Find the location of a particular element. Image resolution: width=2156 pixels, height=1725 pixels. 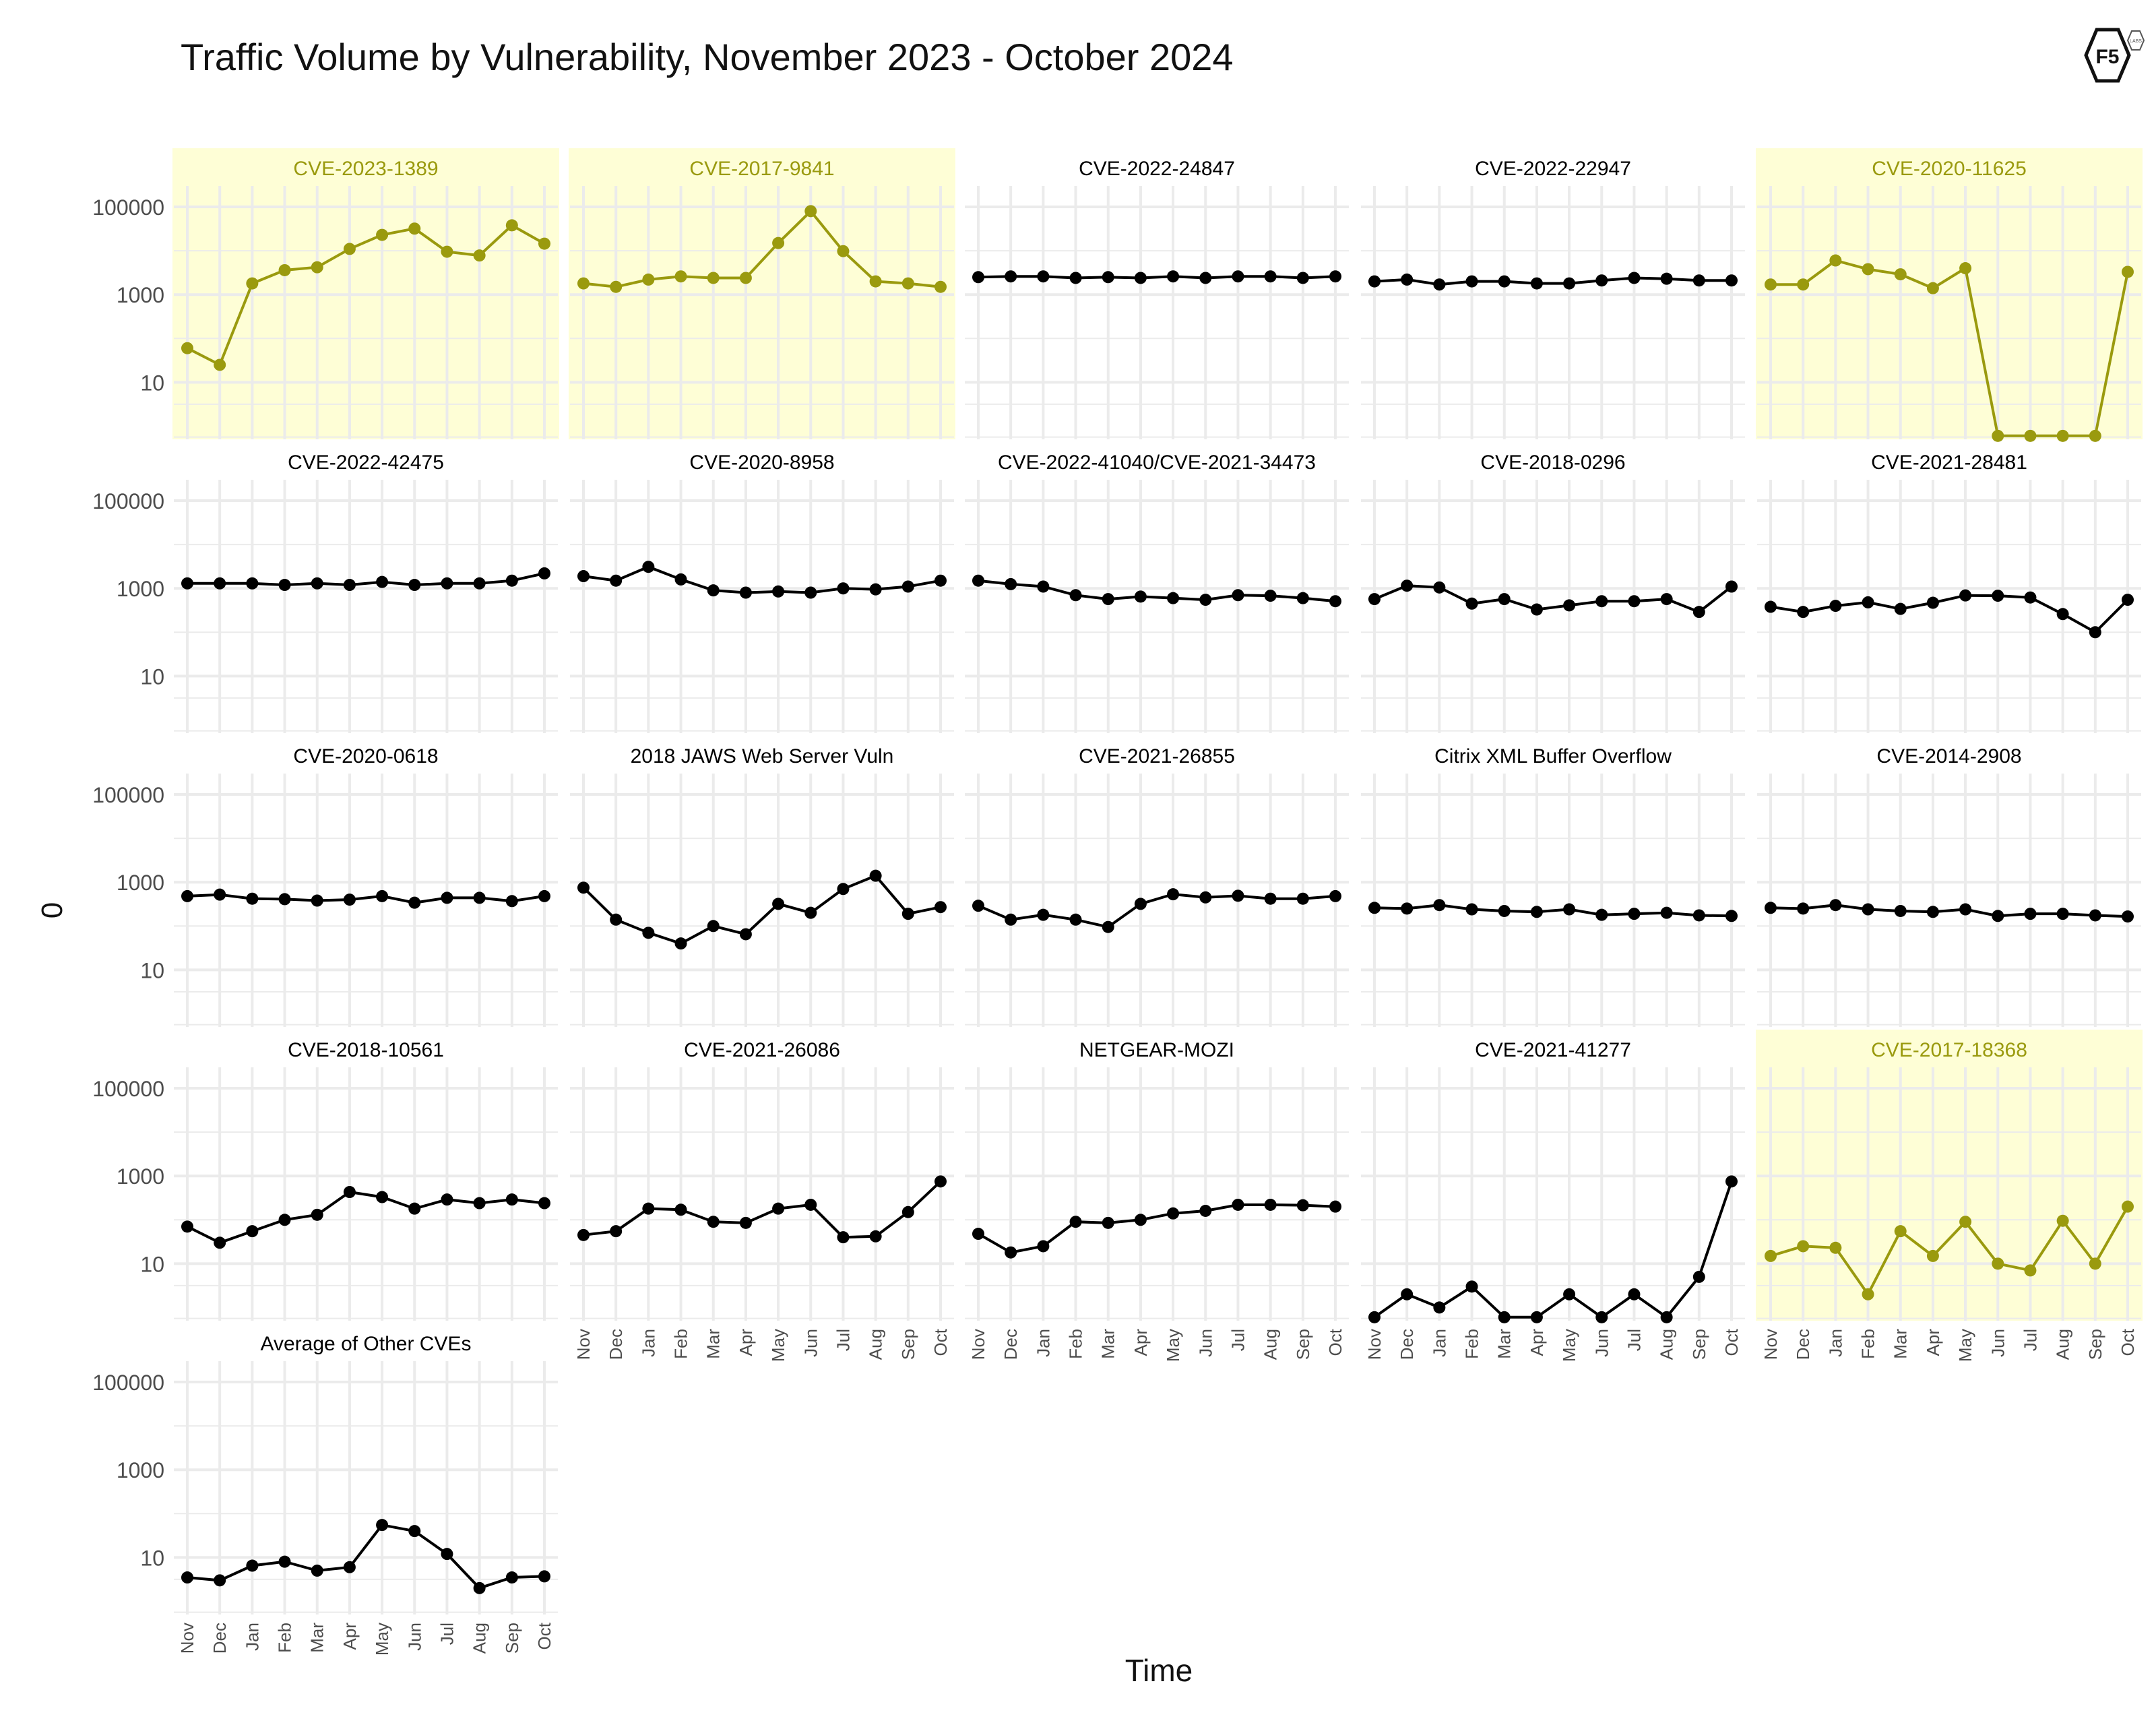

x-tick-label: Jan is located at coordinates (1043, 1343).